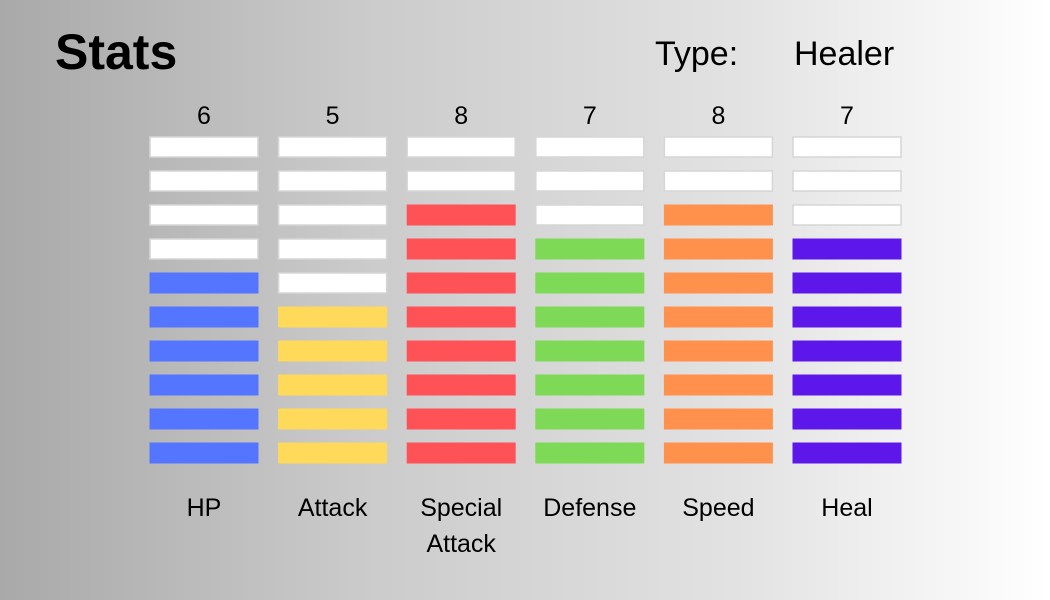 The width and height of the screenshot is (1050, 600). I want to click on data-label-special-attack: 8, so click(461, 116).